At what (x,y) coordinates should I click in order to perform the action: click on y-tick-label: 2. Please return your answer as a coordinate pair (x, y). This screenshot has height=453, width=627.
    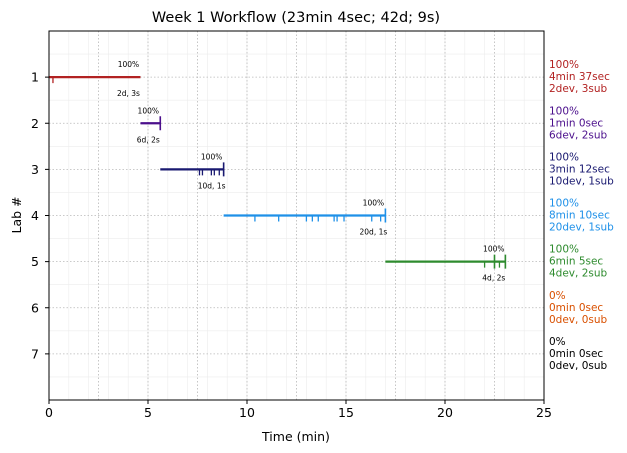
    Looking at the image, I should click on (35, 123).